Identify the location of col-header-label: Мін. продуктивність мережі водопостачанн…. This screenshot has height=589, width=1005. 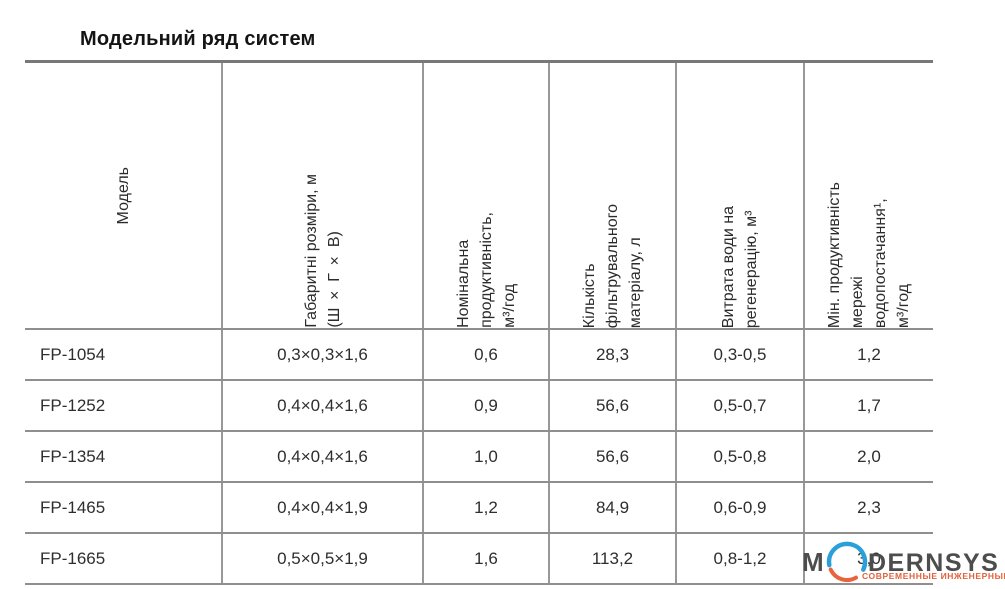
(869, 254).